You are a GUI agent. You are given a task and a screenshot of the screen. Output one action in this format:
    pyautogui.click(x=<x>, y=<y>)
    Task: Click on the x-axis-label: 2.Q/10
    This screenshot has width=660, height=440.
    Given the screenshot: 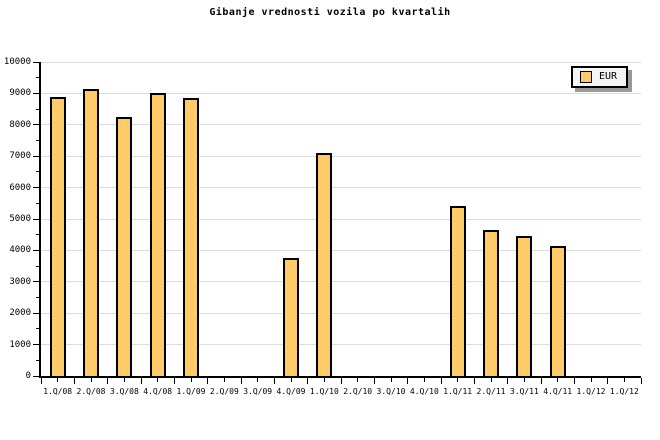 What is the action you would take?
    pyautogui.click(x=358, y=391)
    